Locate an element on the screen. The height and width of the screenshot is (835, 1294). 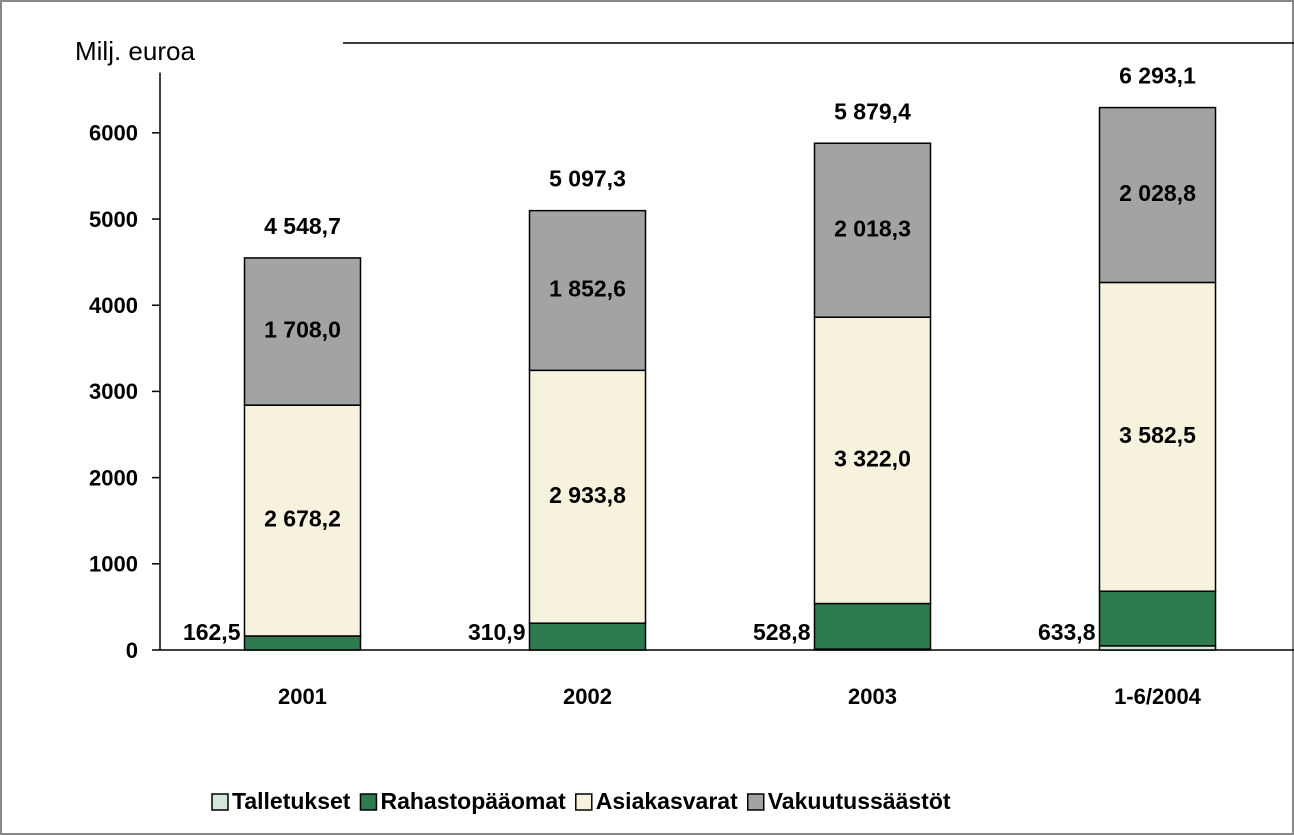
total-label: 4 548,7 is located at coordinates (302, 226).